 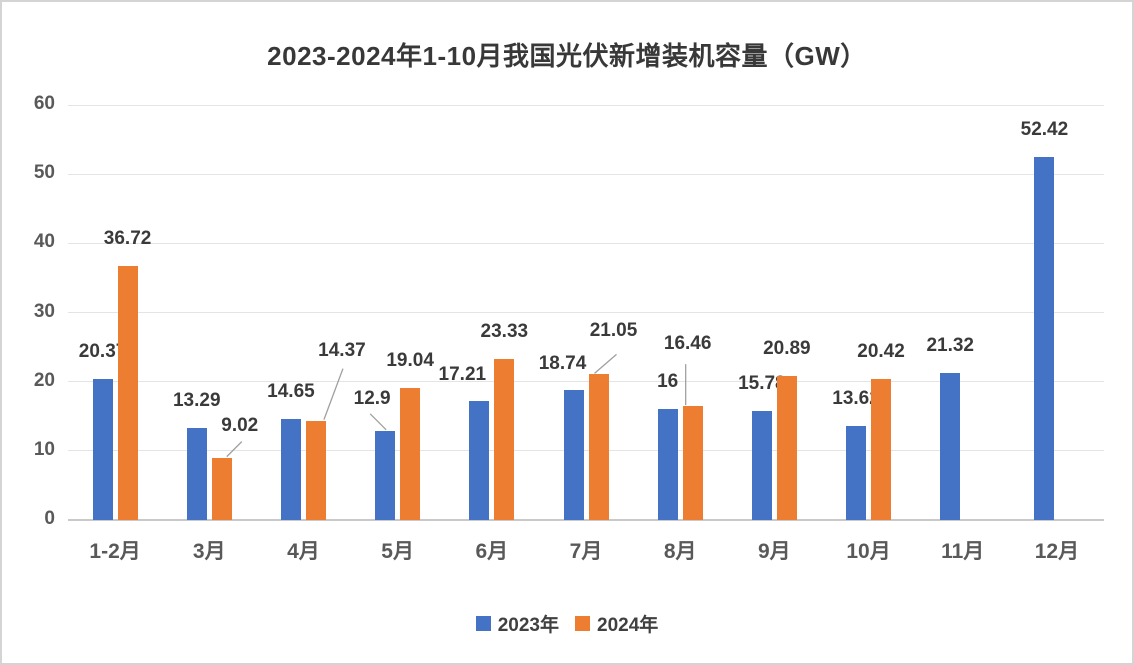 I want to click on data-label: 19.04, so click(x=410, y=361).